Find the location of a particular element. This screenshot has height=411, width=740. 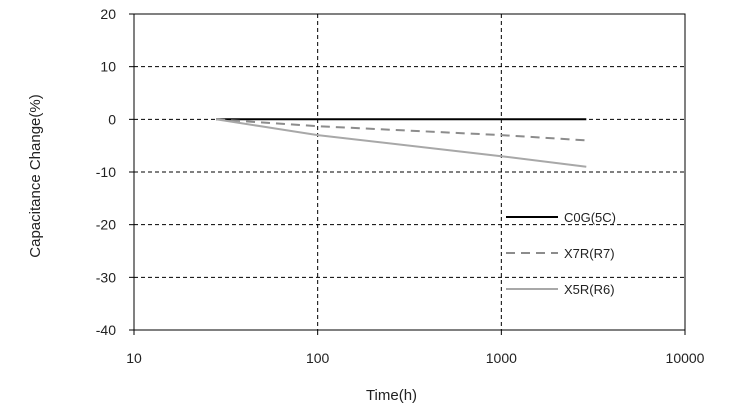

y-tick-label: 10 is located at coordinates (108, 67).